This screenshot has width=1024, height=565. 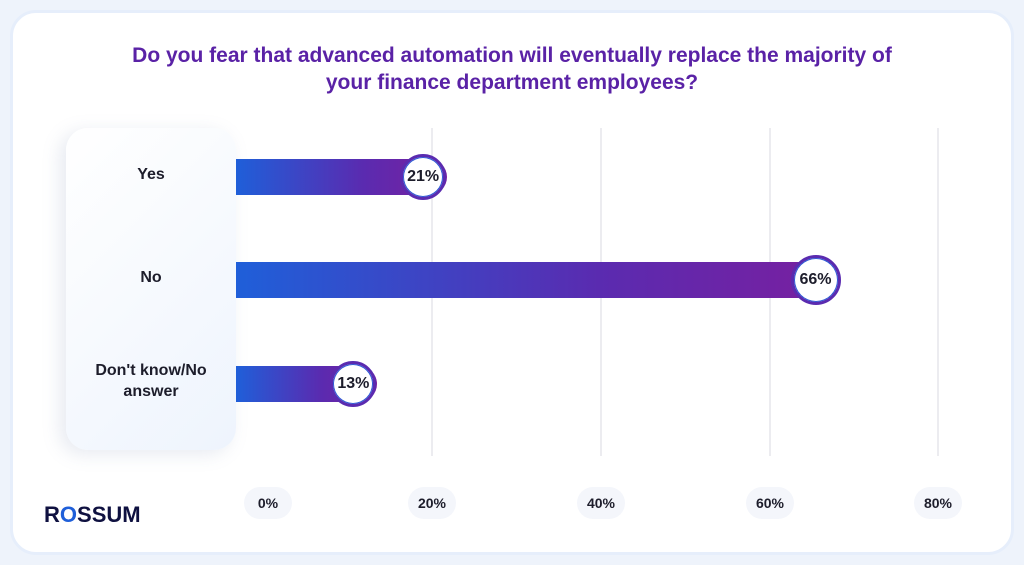 I want to click on category-label-panel, so click(x=151, y=289).